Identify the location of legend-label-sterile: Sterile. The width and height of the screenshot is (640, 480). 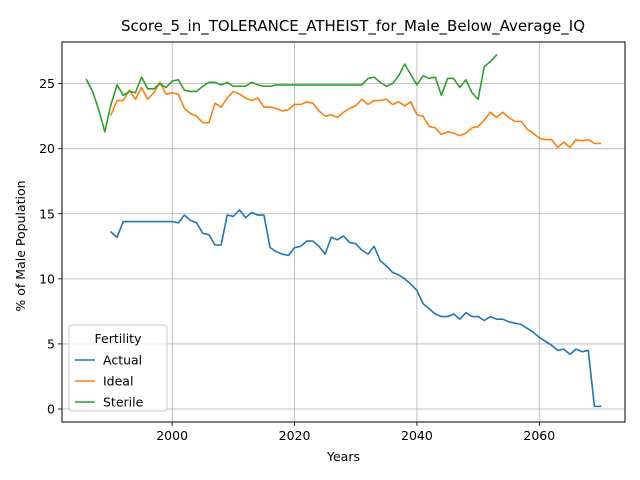
(123, 402).